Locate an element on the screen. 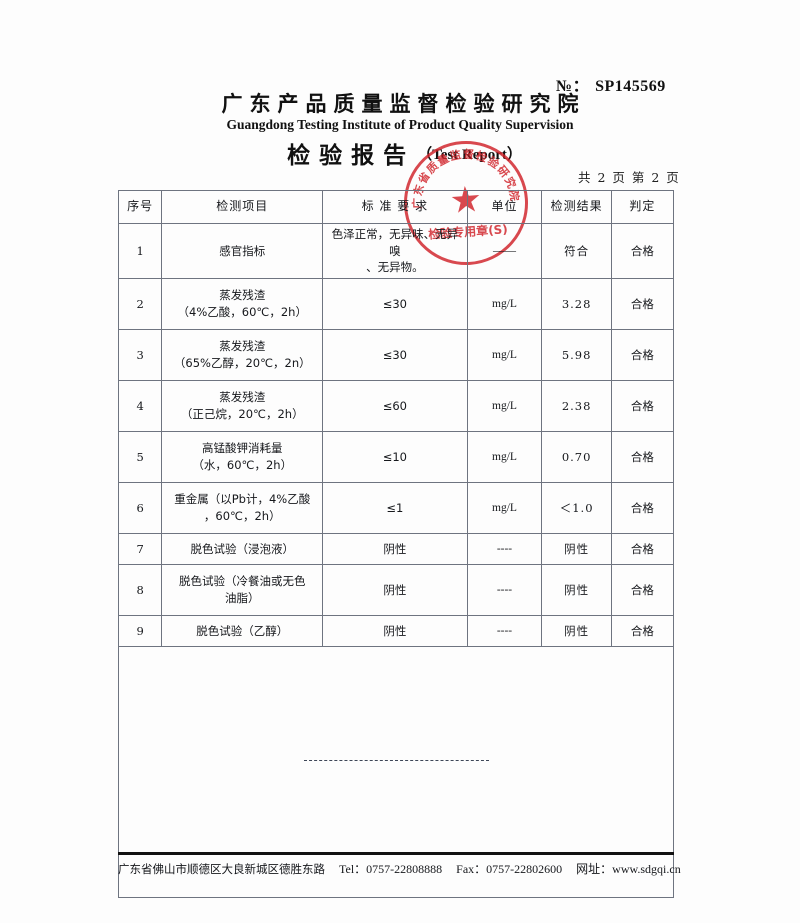  cell-item-line1: 重金属（以Pb计，4%乙酸 is located at coordinates (242, 499).